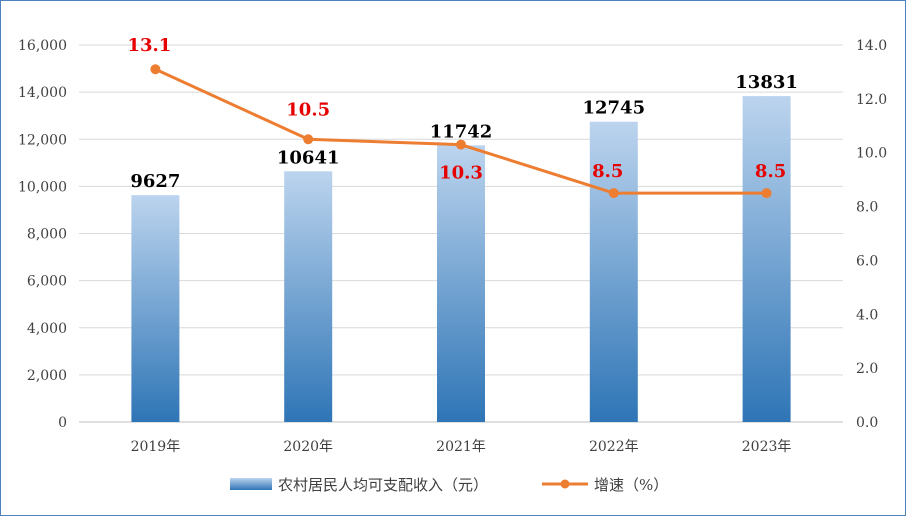 This screenshot has height=516, width=906. I want to click on left-axis-tick-label: 0, so click(62, 423).